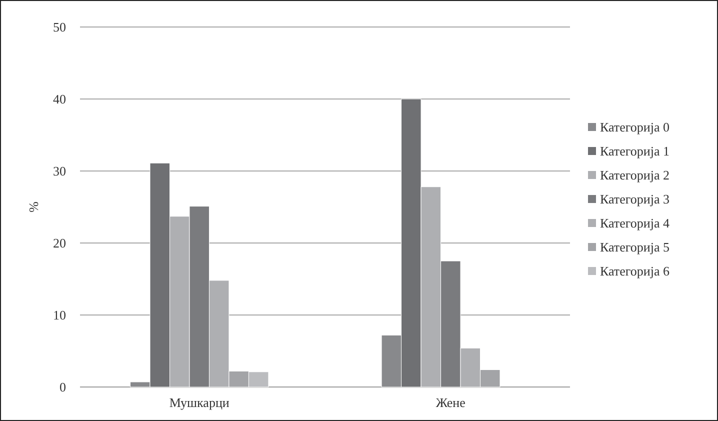 Image resolution: width=718 pixels, height=421 pixels. Describe the element at coordinates (451, 402) in the screenshot. I see `x-tick-label: Жене` at that location.